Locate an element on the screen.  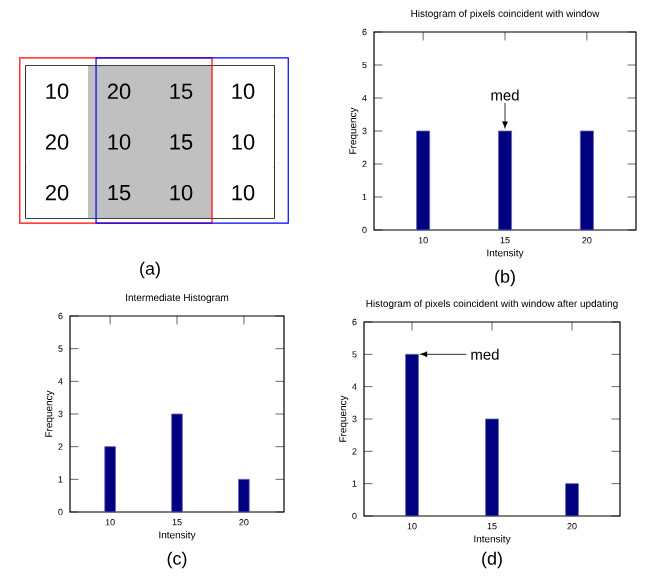
text: (a) is located at coordinates (150, 270).